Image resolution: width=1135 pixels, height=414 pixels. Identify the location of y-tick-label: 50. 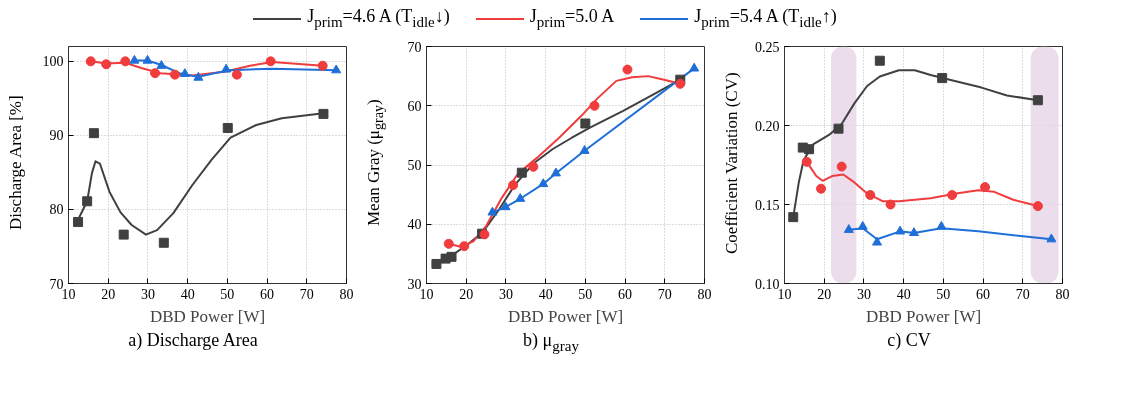
(414, 165).